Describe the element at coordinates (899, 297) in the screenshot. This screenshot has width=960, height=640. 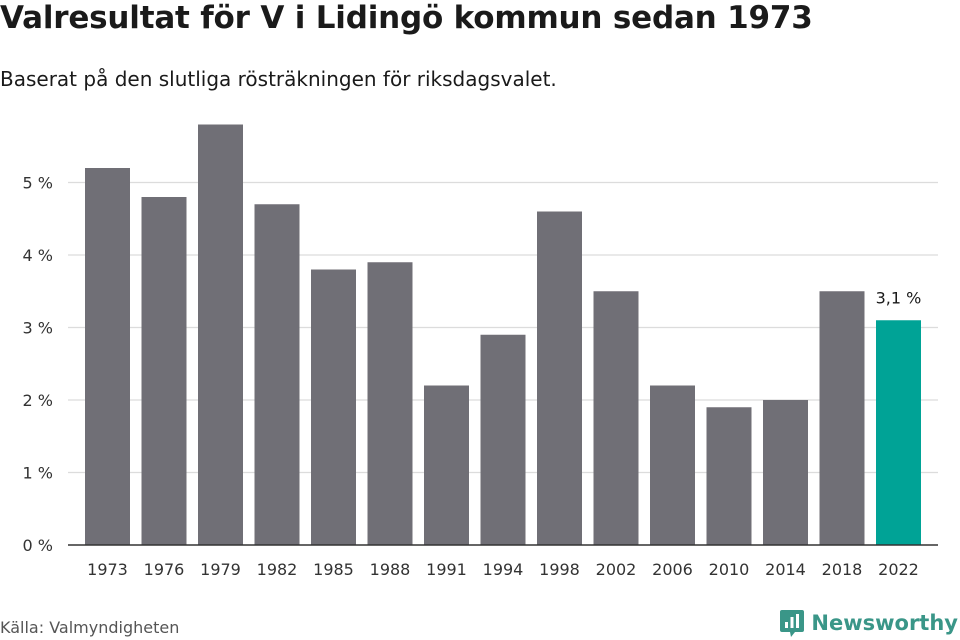
I see `data-label: 3,1 %` at that location.